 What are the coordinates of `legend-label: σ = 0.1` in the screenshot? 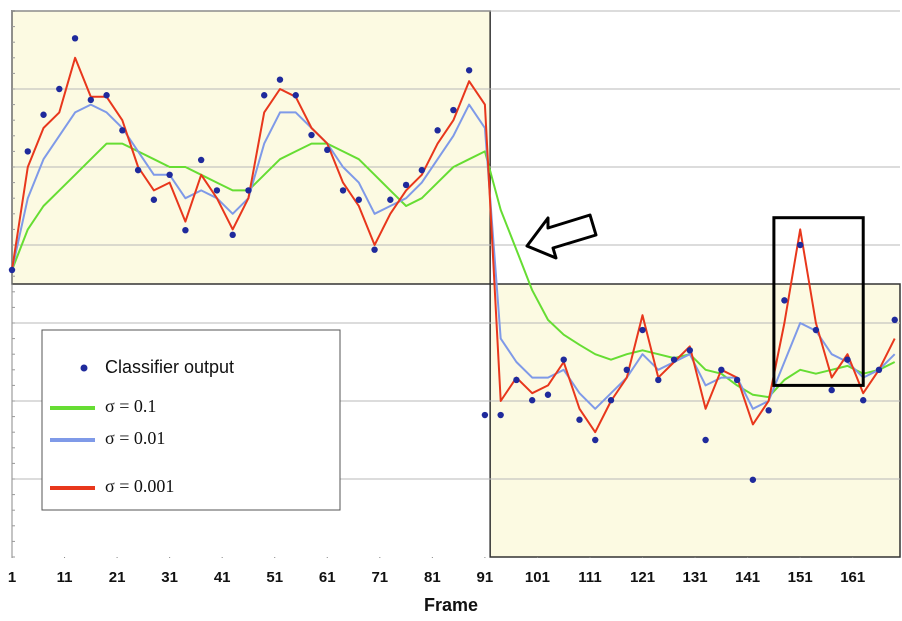 It's located at (130, 406).